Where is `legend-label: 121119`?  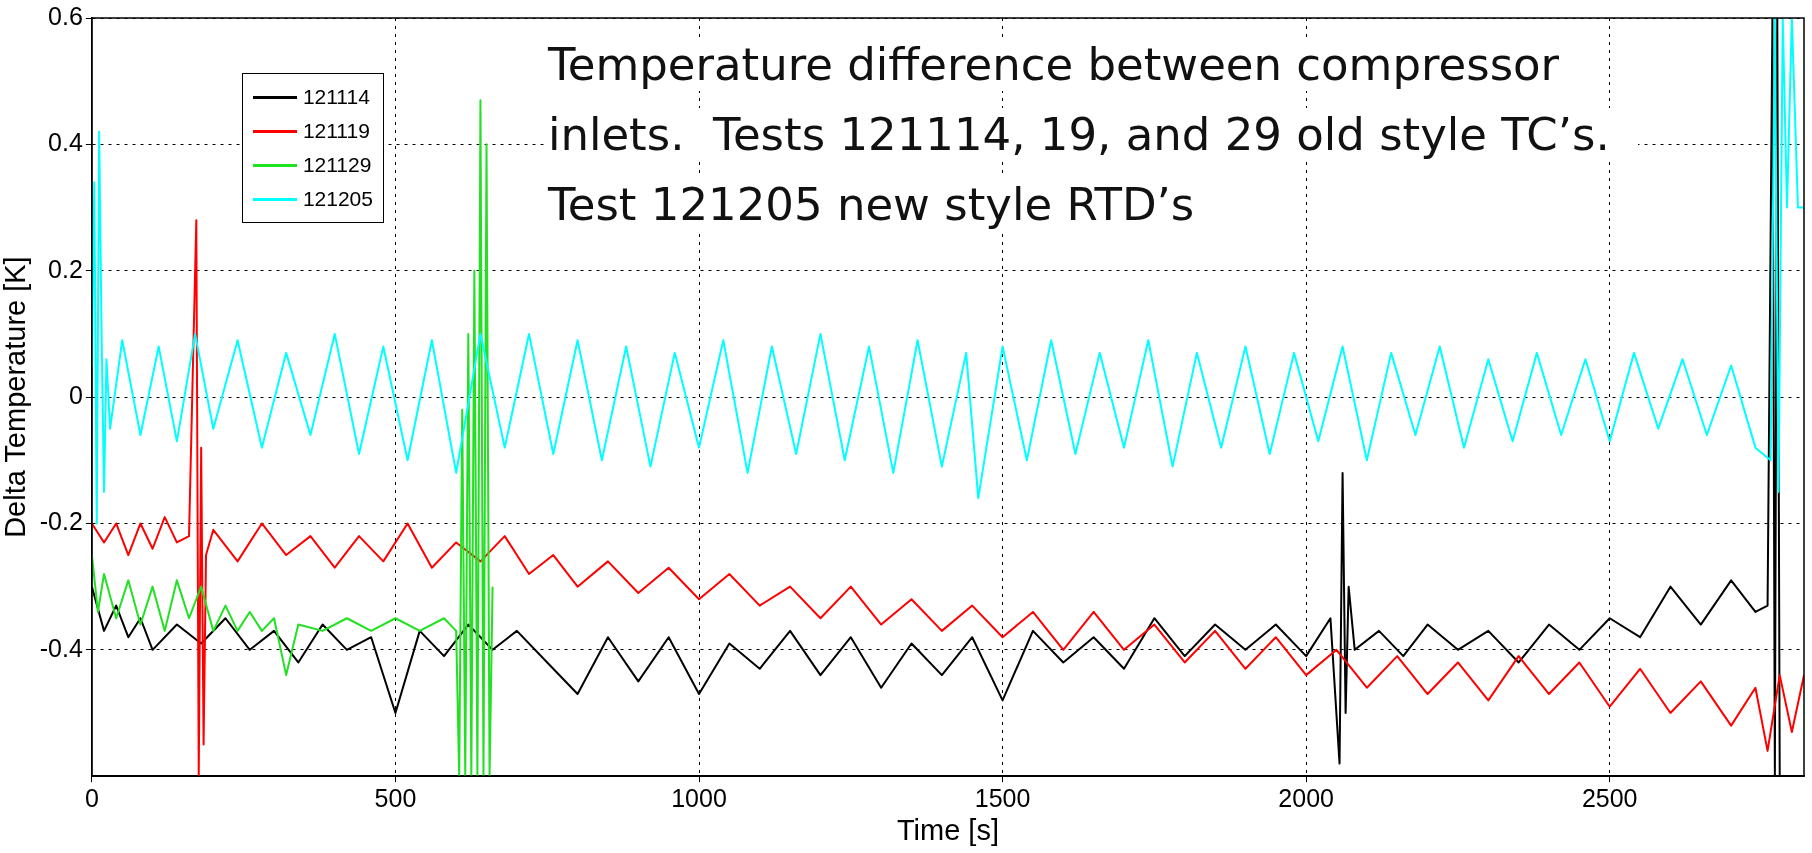
legend-label: 121119 is located at coordinates (336, 131).